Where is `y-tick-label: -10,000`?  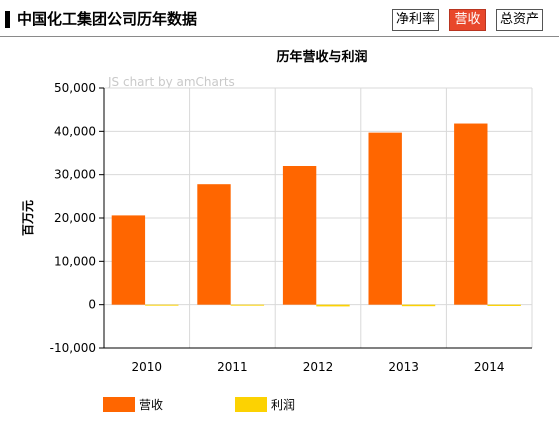 y-tick-label: -10,000 is located at coordinates (73, 348).